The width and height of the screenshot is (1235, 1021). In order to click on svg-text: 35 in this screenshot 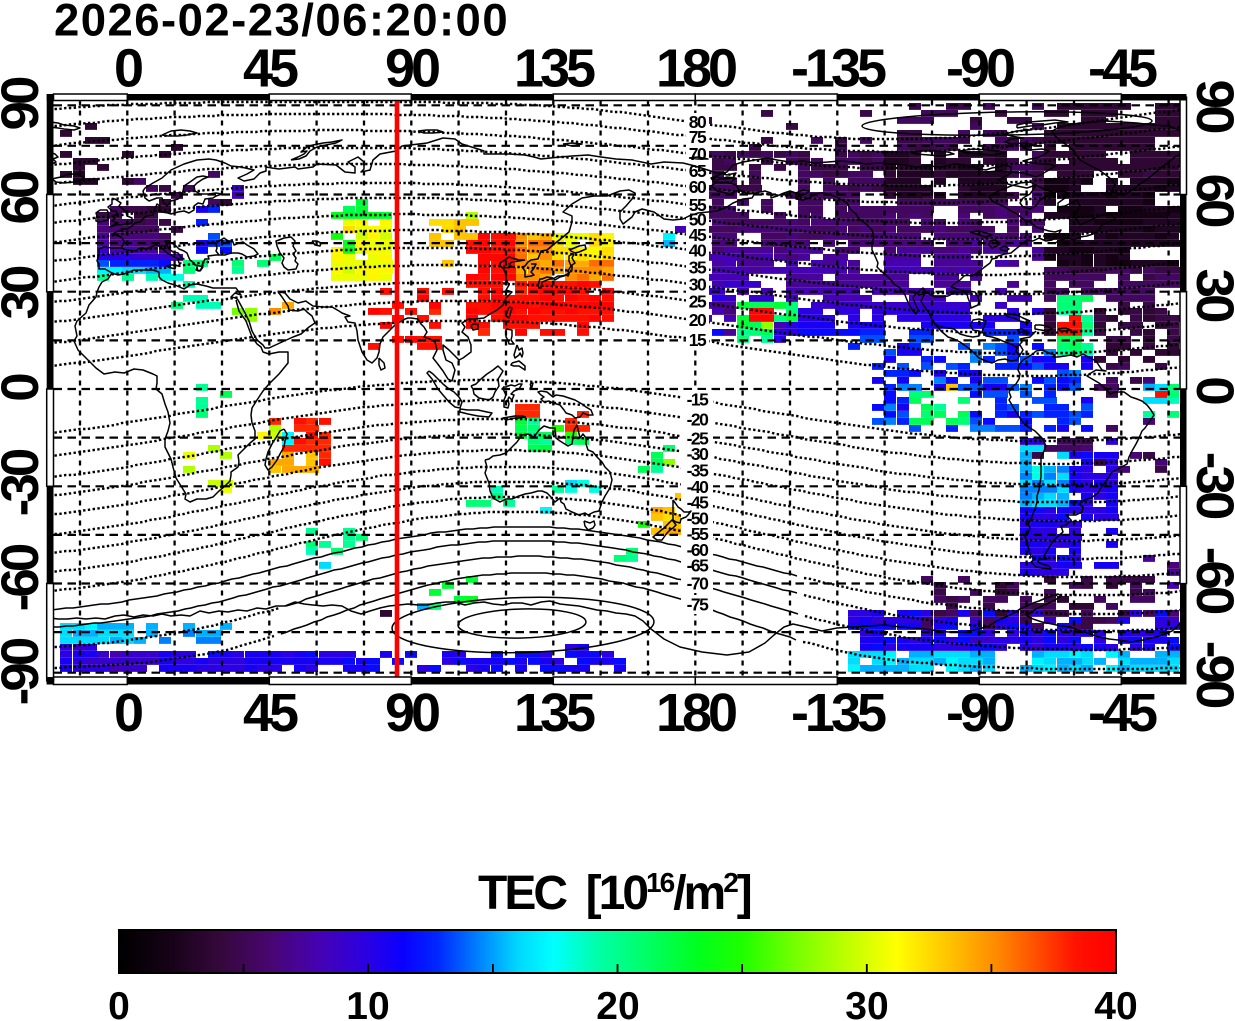, I will do `click(698, 268)`.